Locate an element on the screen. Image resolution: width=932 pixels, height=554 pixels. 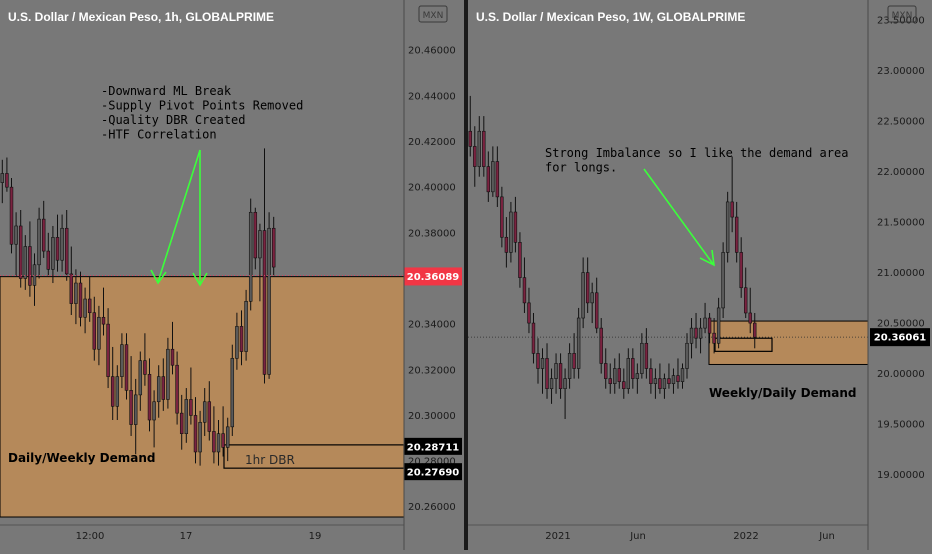
left-currency-badge: MXN is located at coordinates (433, 14).